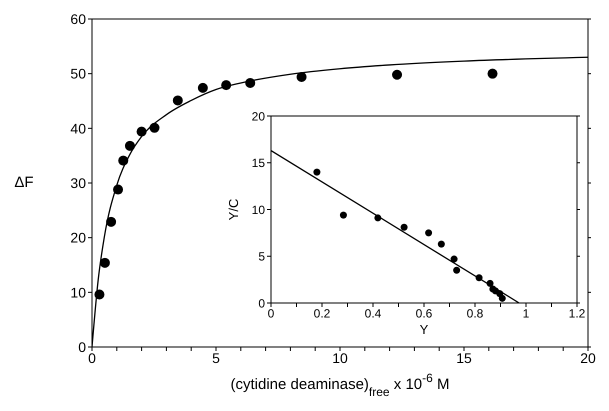 The height and width of the screenshot is (411, 609). What do you see at coordinates (78, 182) in the screenshot?
I see `y-tick-label: 30` at bounding box center [78, 182].